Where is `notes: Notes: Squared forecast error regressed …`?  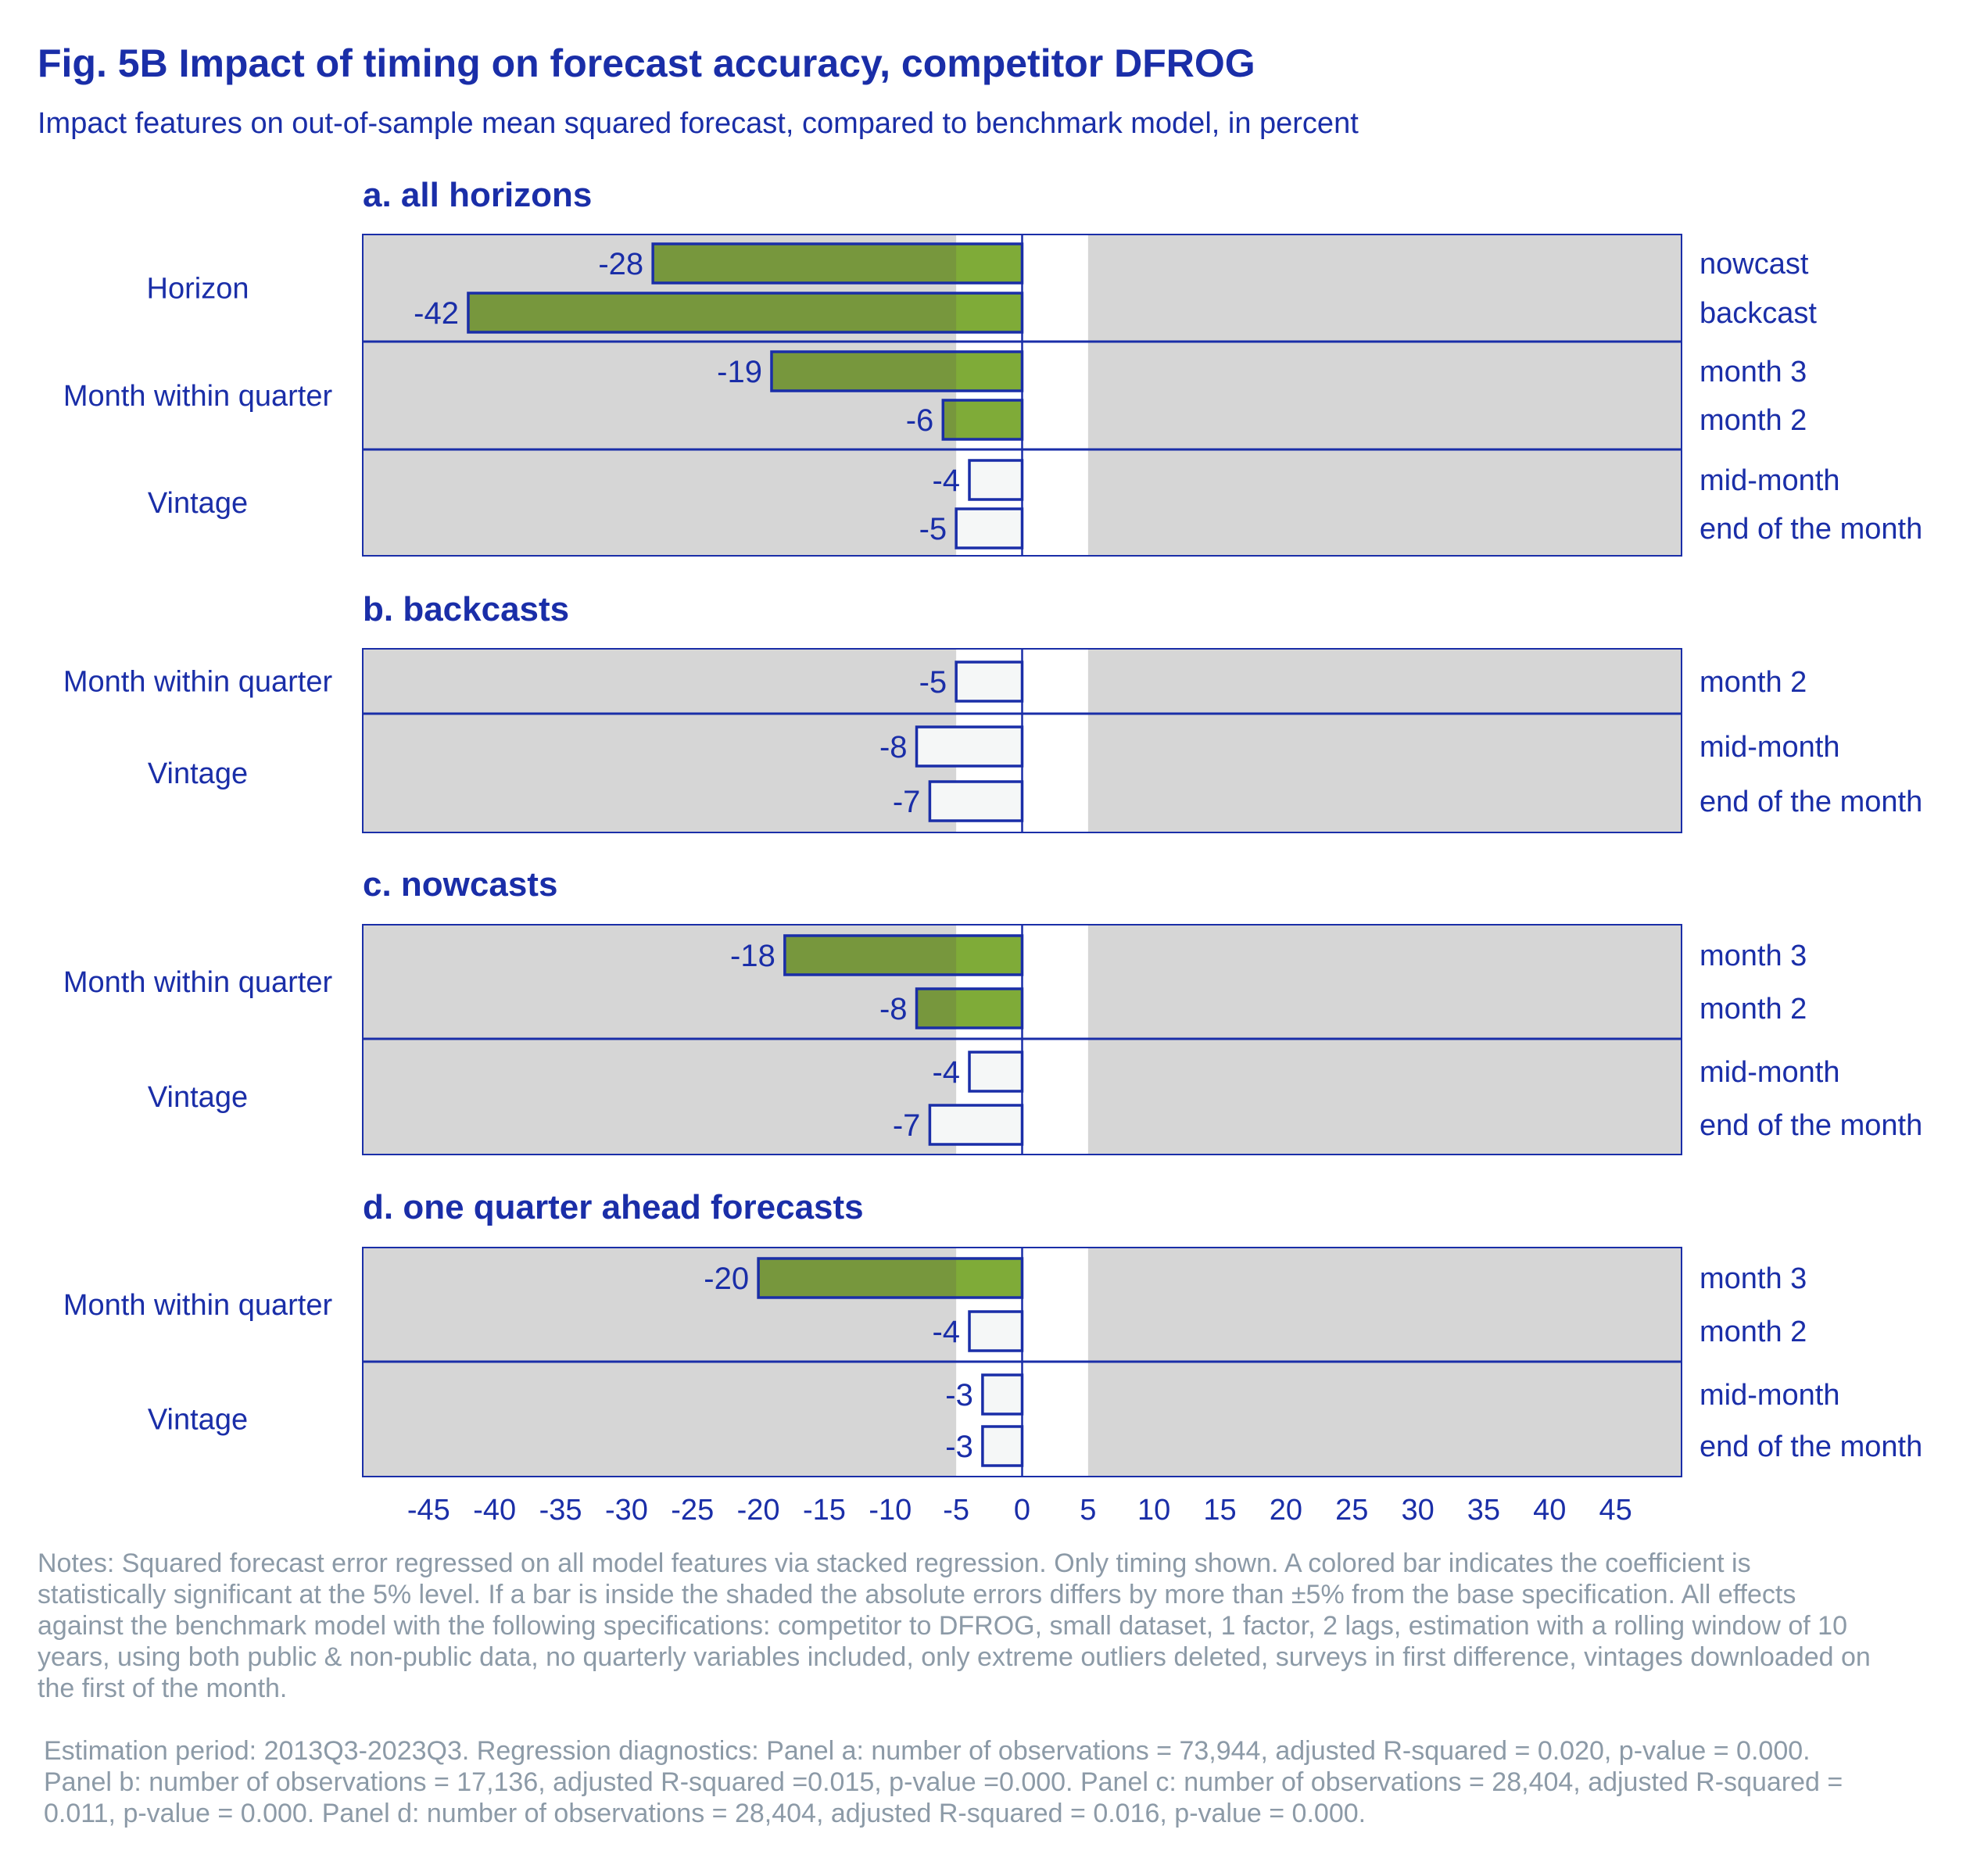 notes: Notes: Squared forecast error regressed … is located at coordinates (956, 1689).